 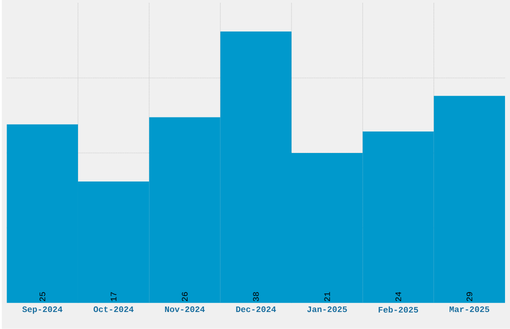 What do you see at coordinates (470, 309) in the screenshot?
I see `x-tick-label: Mar-2025` at bounding box center [470, 309].